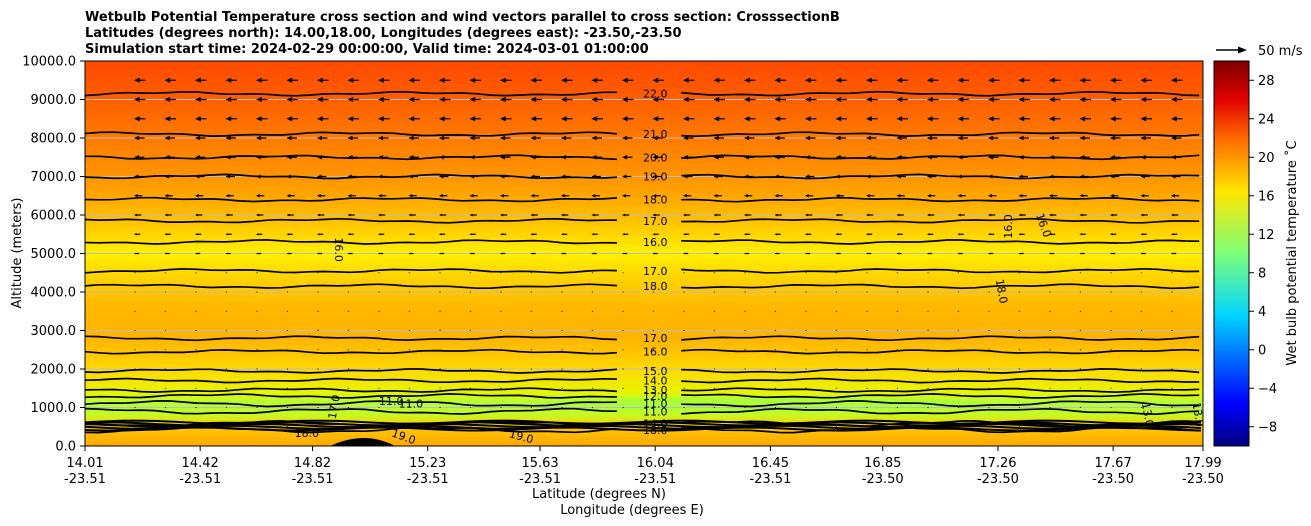 This screenshot has width=1311, height=526. Describe the element at coordinates (54, 100) in the screenshot. I see `y-tick-label: 9000.0` at that location.